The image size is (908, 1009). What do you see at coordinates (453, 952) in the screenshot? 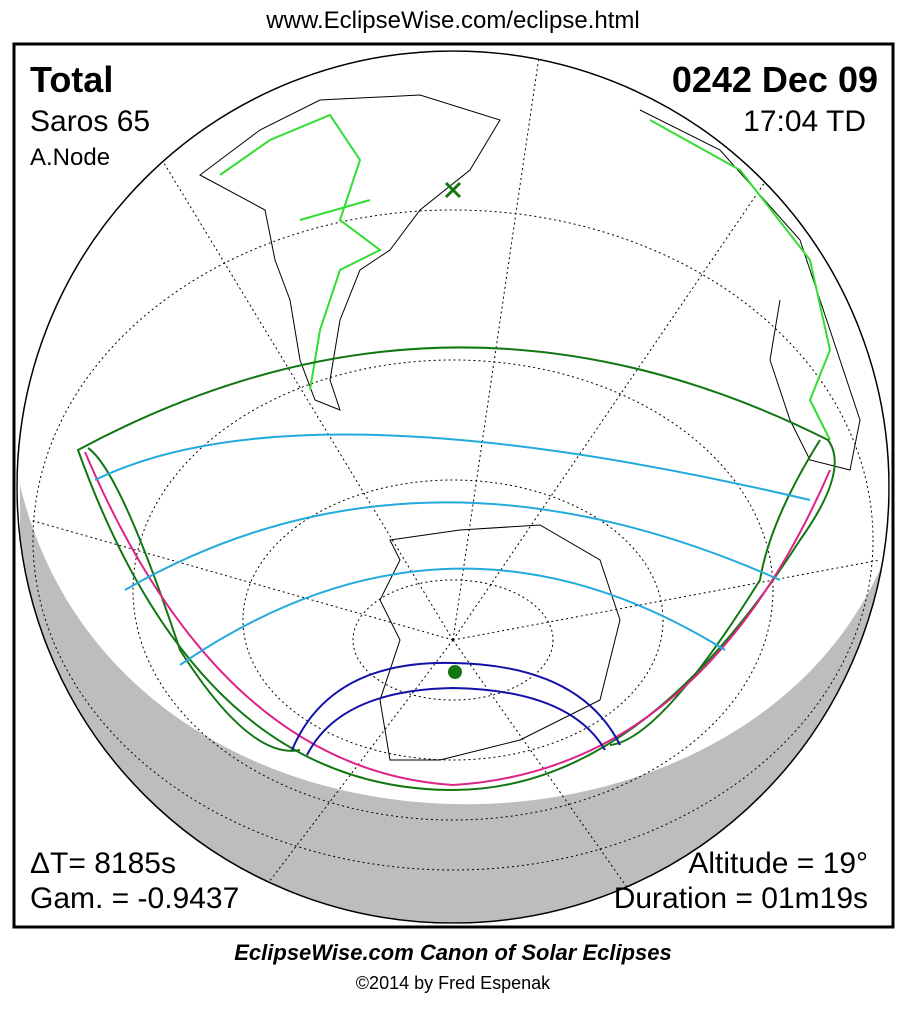
I see `footer-title: EclipseWise.com Canon of Solar Eclipses` at bounding box center [453, 952].